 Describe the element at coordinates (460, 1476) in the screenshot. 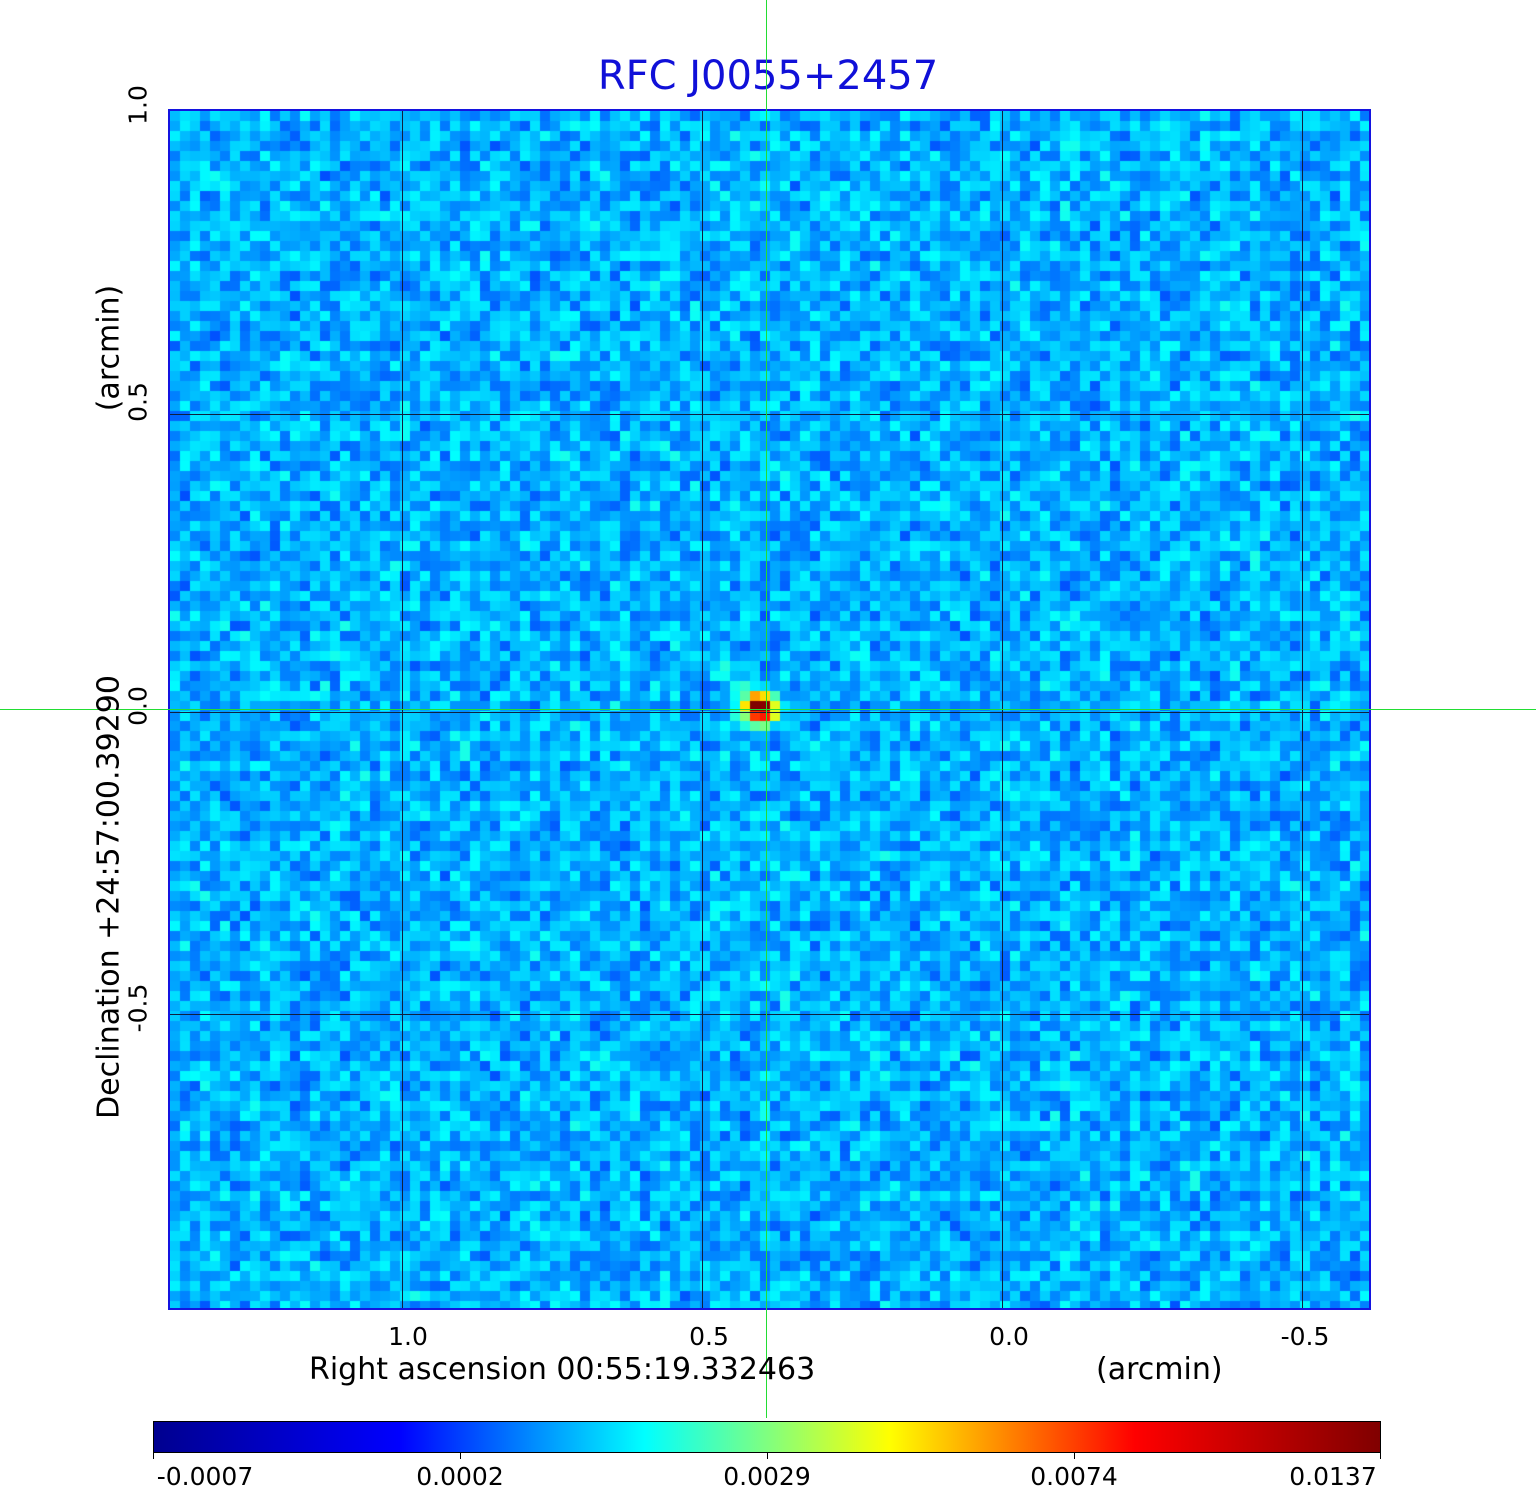

I see `colorbar-label: 0.0002` at that location.